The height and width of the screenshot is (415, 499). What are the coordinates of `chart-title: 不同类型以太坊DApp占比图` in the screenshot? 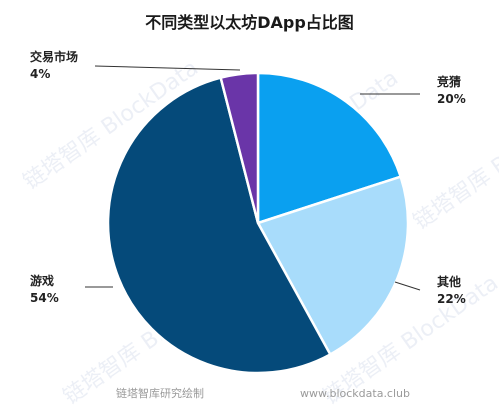 It's located at (249, 22).